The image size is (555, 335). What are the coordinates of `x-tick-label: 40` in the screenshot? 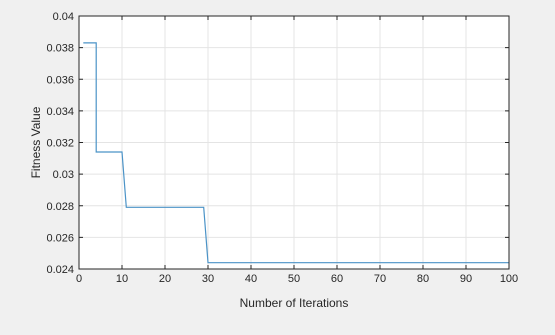 It's located at (251, 279).